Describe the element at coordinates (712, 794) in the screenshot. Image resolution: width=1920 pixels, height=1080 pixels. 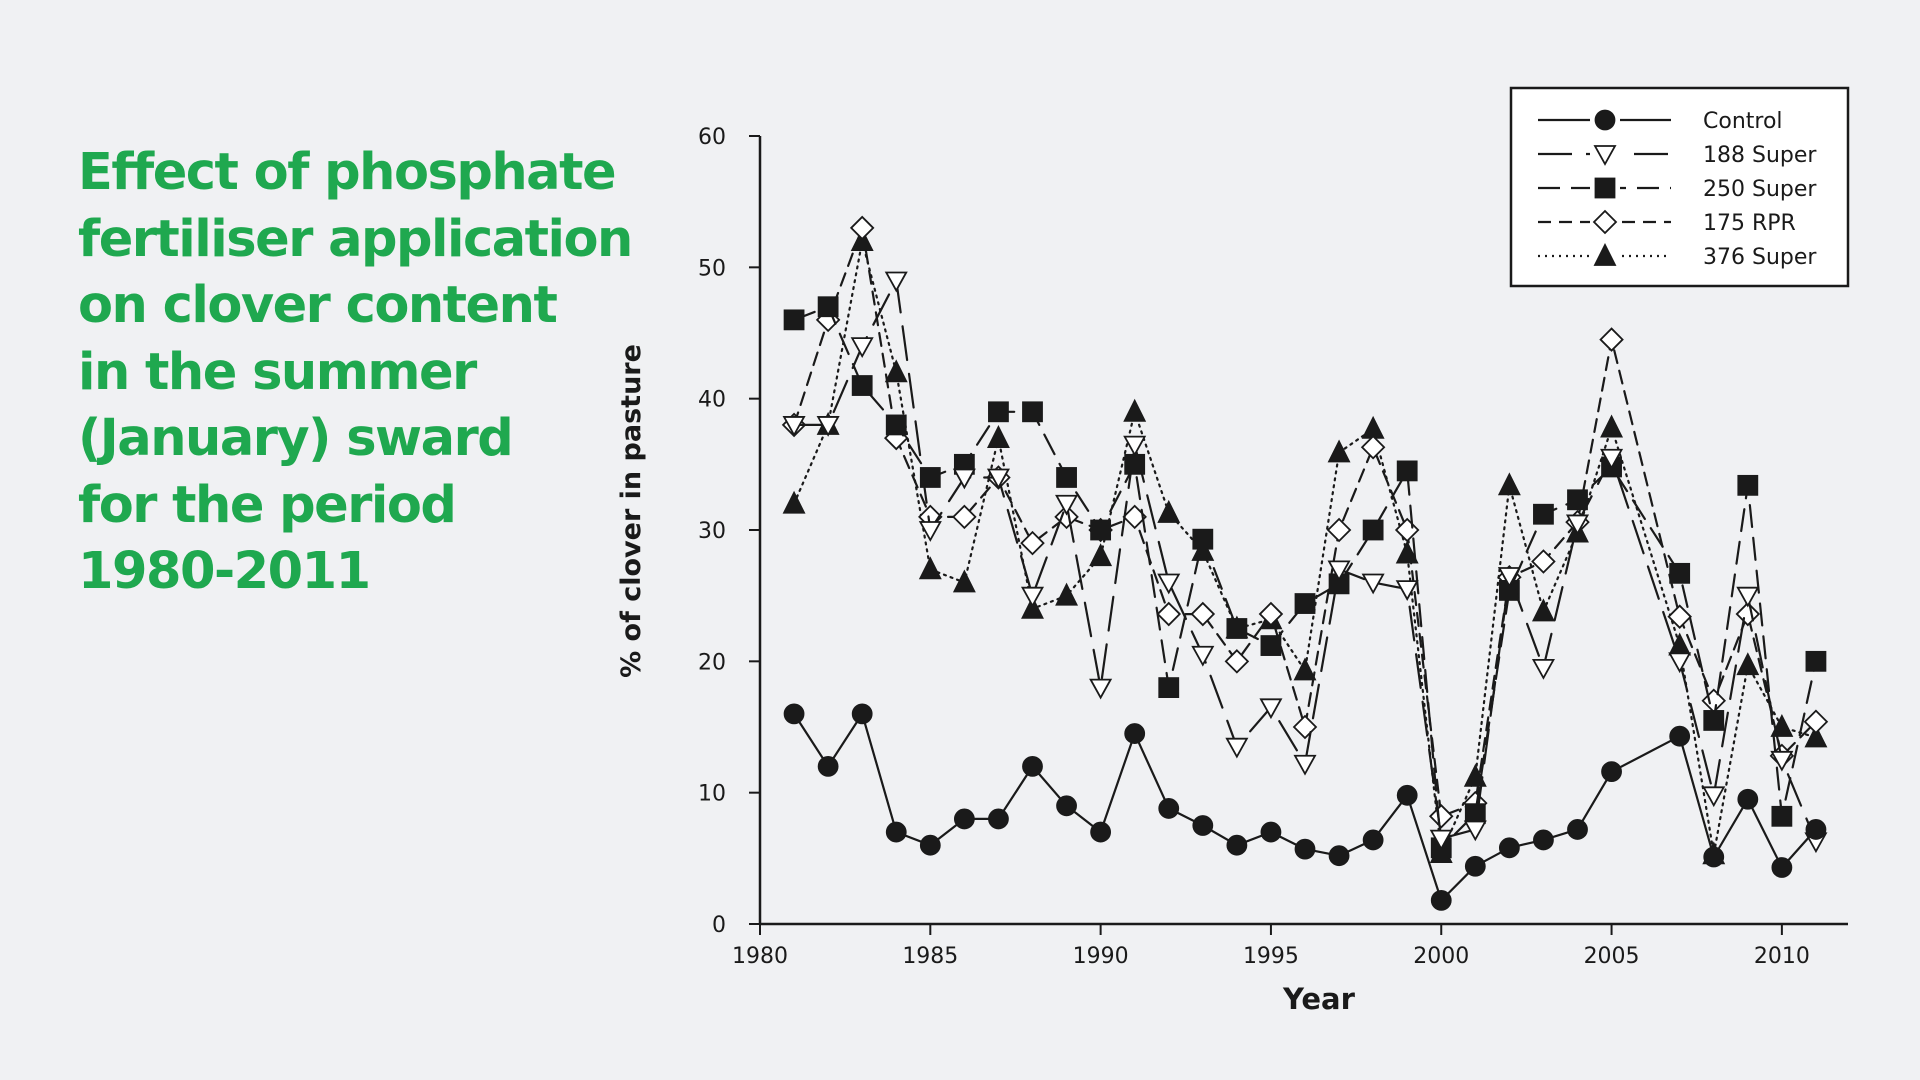
I see `y-tick-label: 10` at that location.